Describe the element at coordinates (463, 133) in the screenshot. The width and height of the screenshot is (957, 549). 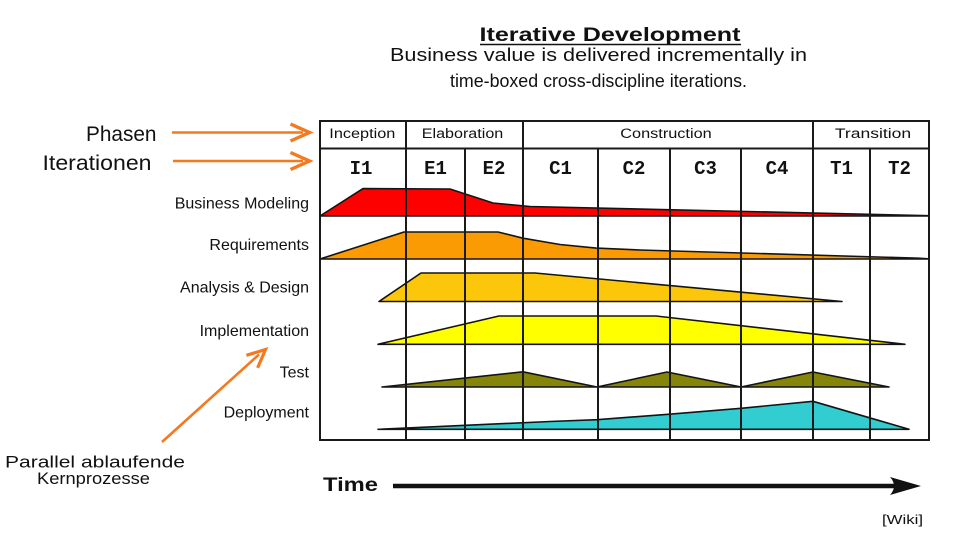
I see `svg-text: Elaboration` at that location.